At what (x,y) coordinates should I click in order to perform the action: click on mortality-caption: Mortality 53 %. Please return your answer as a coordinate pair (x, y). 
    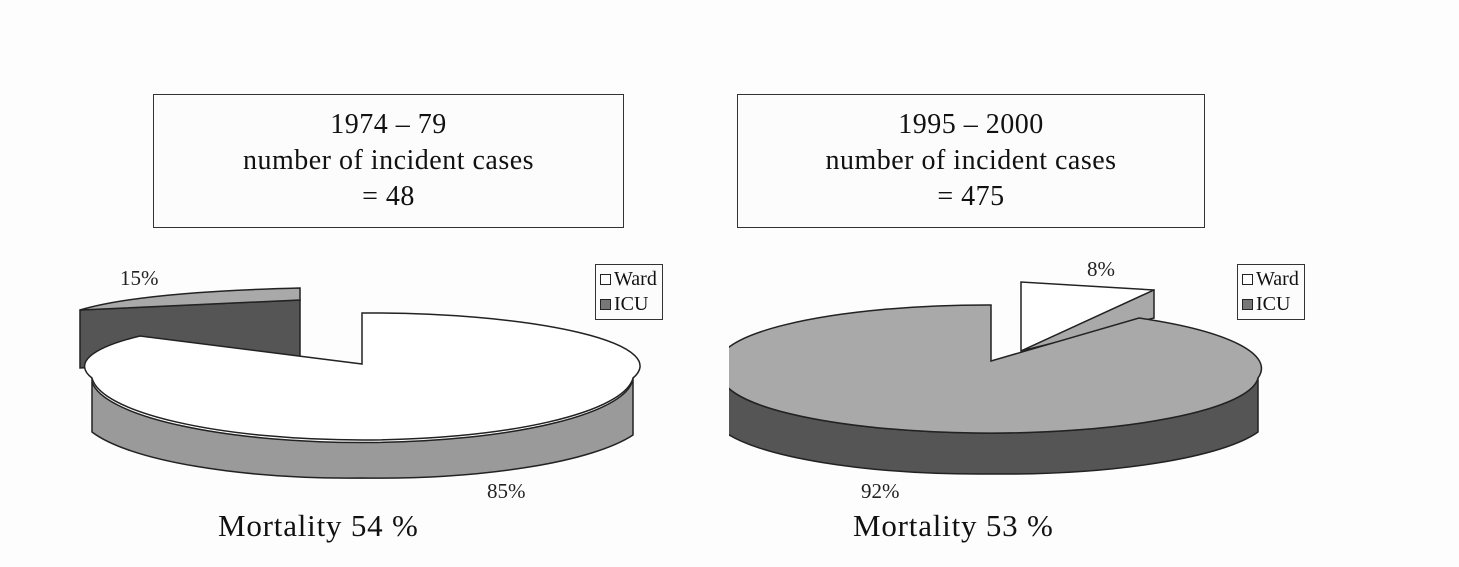
    Looking at the image, I should click on (953, 525).